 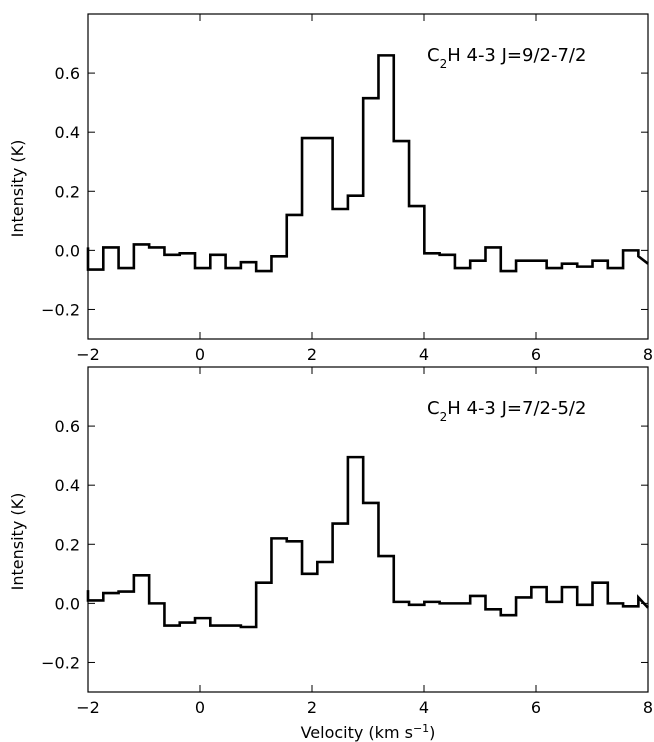 What do you see at coordinates (67, 191) in the screenshot?
I see `y-tick-label-top-2: 0.2` at bounding box center [67, 191].